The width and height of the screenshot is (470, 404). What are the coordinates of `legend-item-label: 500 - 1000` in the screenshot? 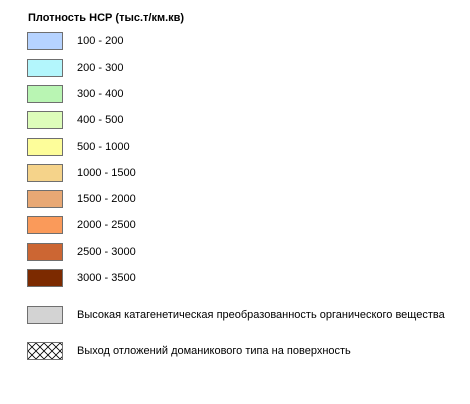 It's located at (103, 147).